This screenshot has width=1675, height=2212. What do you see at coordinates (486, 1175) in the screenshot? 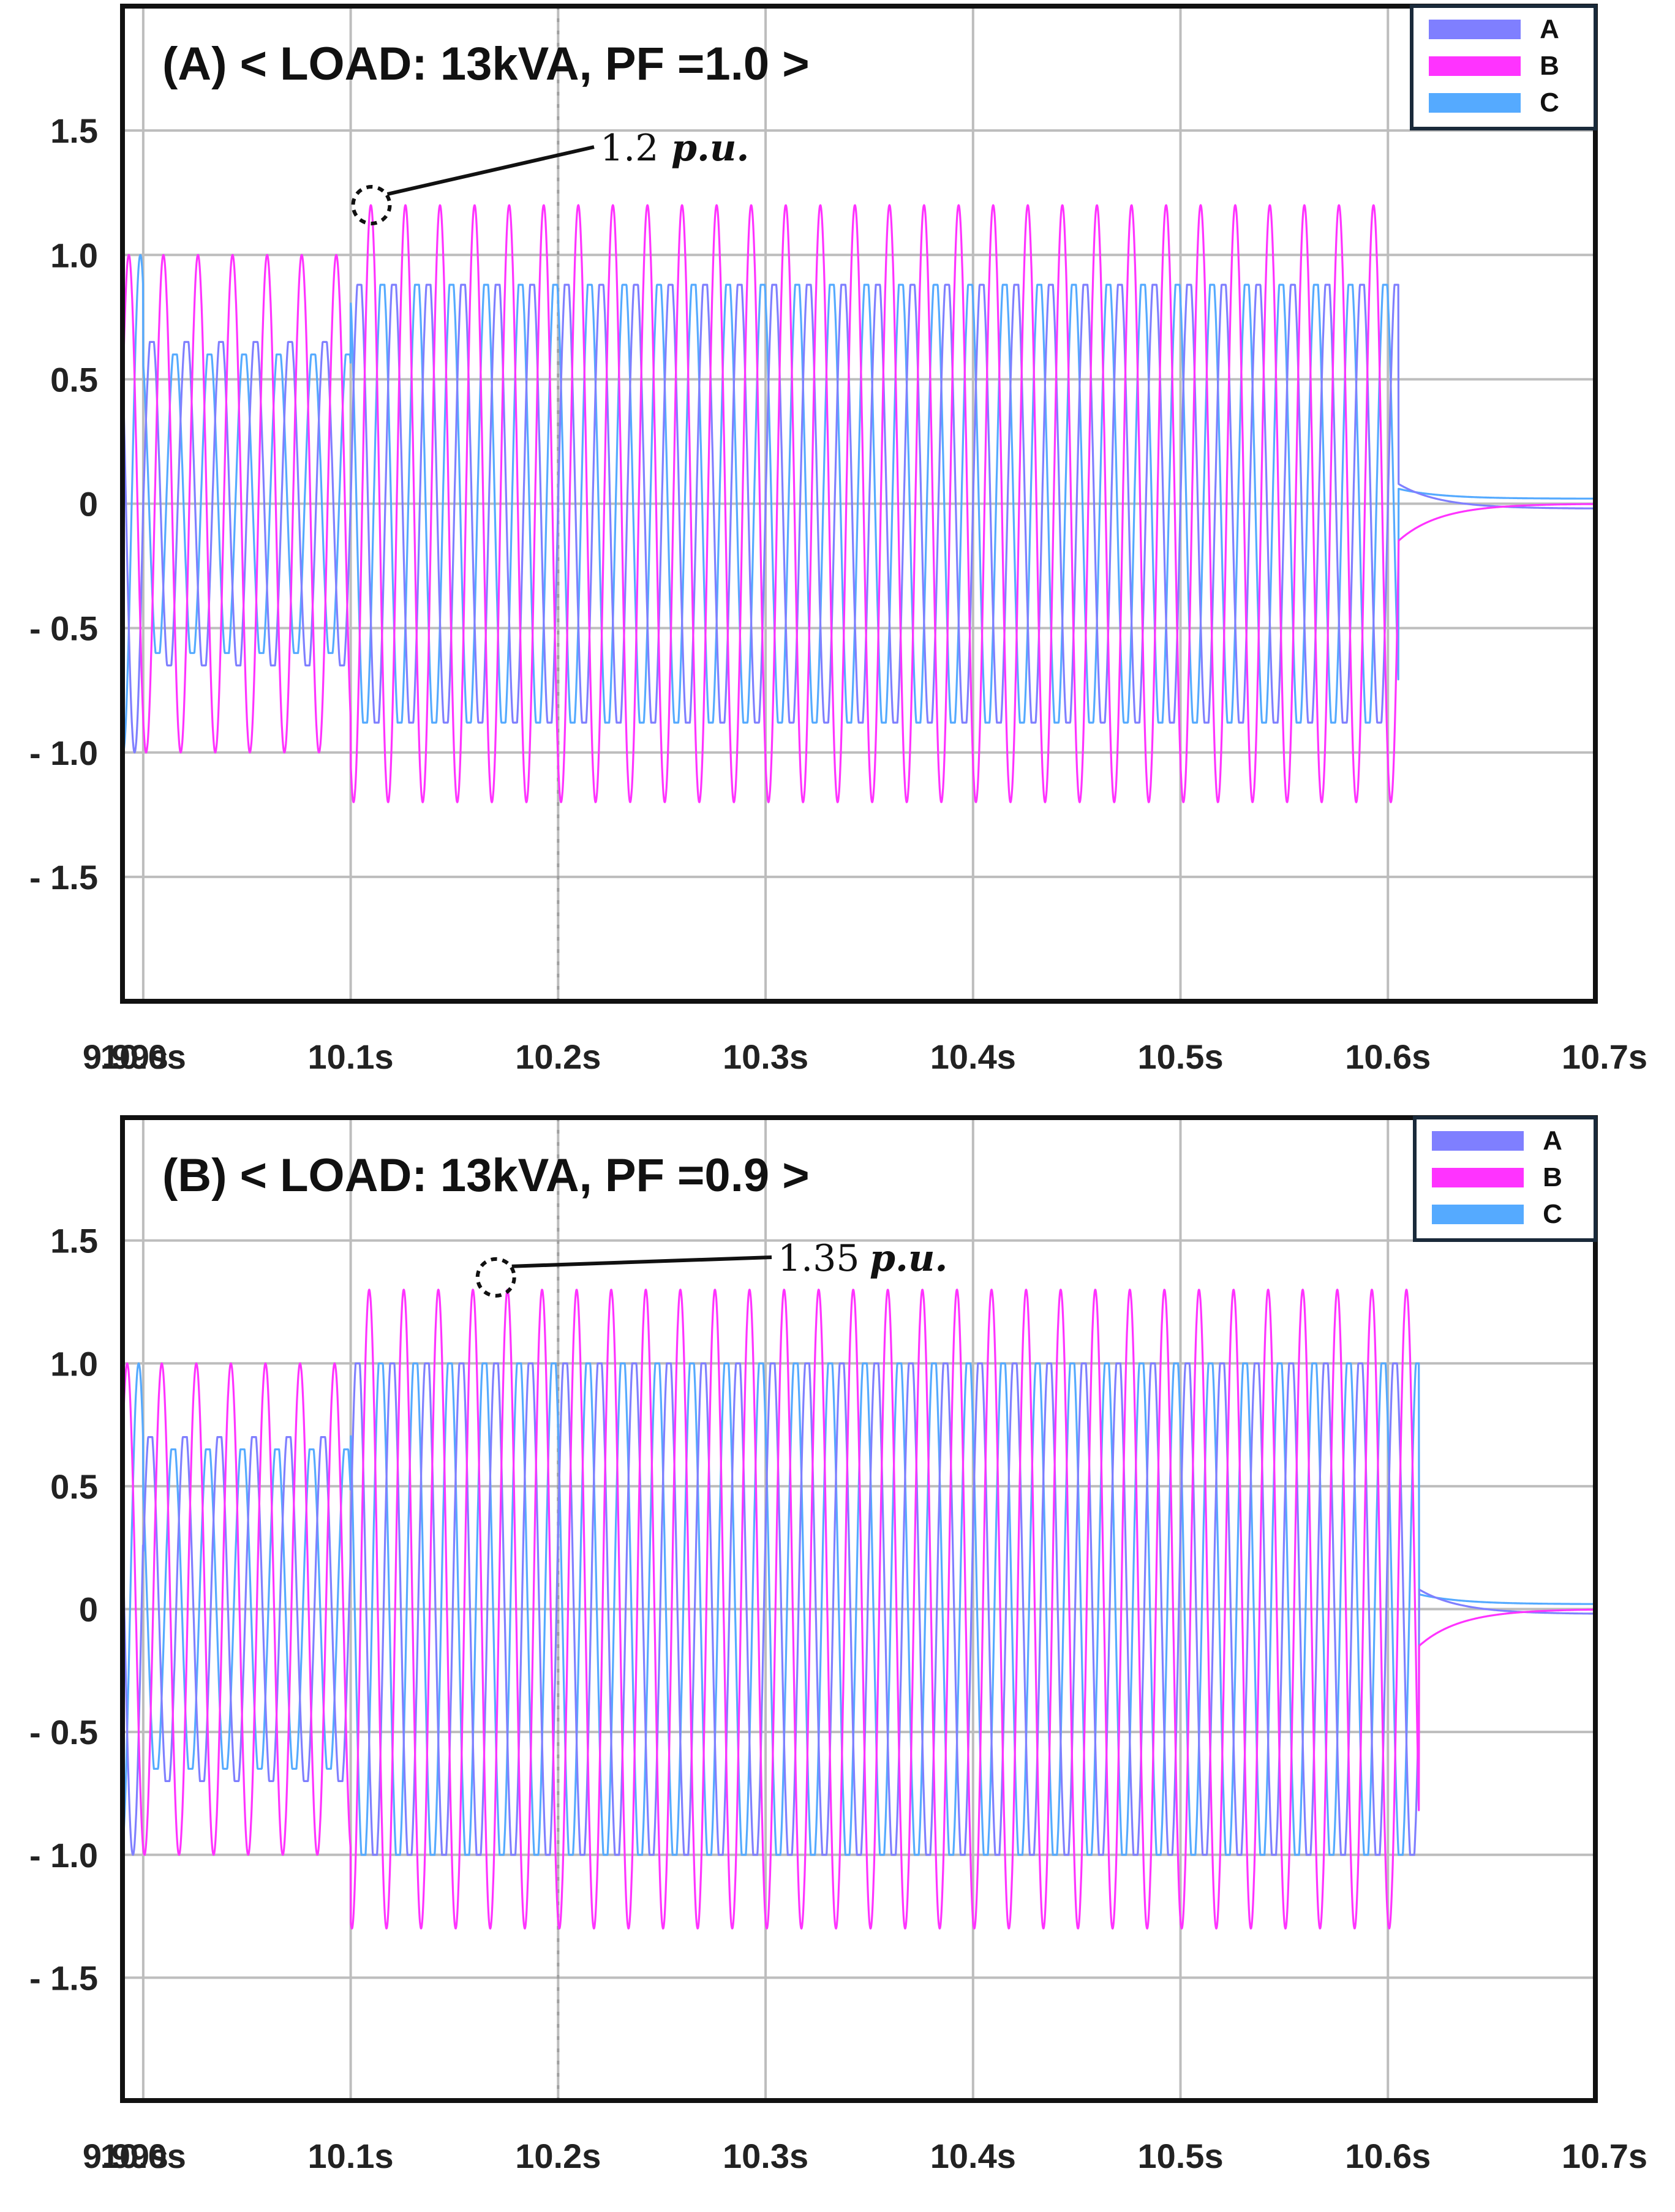
I see `chart-title: (B) < LOAD: 13kVA, PF =0.9 >` at bounding box center [486, 1175].